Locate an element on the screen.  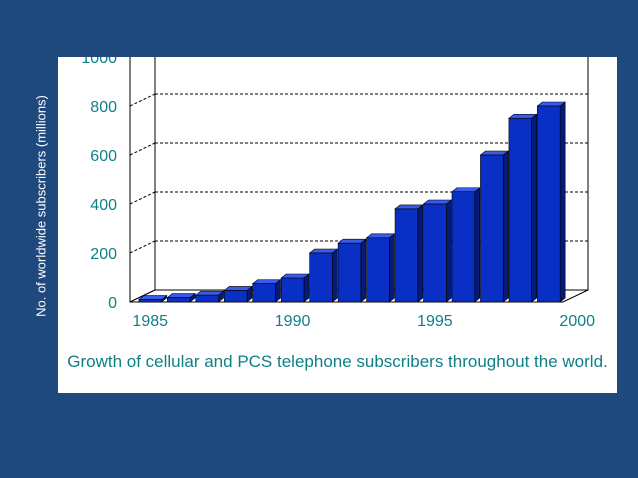
y-tick-label: 0 is located at coordinates (112, 303).